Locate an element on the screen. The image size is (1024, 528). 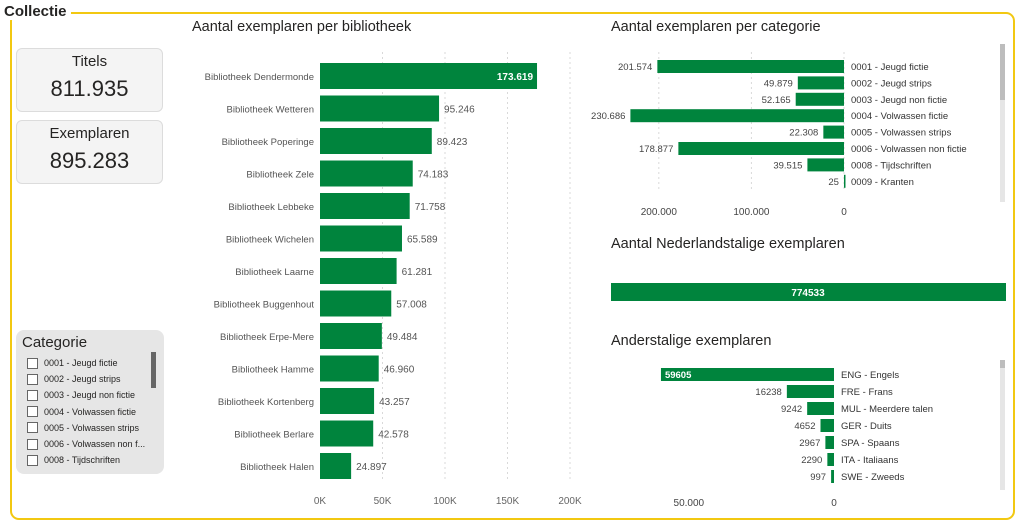
kpi-card-titels: Titels 811.935 is located at coordinates (89, 80).